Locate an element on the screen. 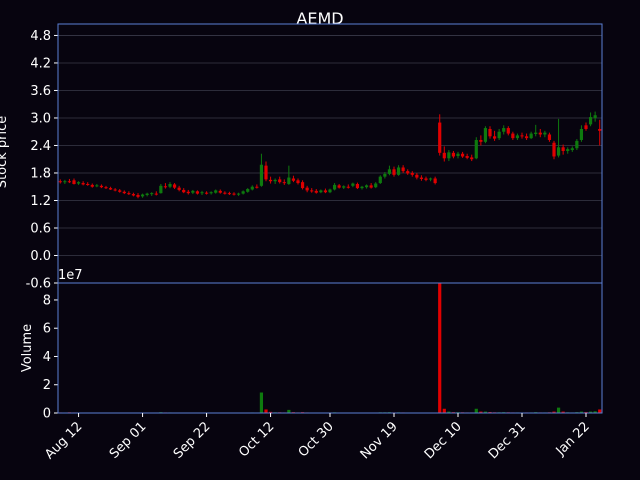 This screenshot has width=640, height=480. price-y-tick-label: 1.2 is located at coordinates (40, 201).